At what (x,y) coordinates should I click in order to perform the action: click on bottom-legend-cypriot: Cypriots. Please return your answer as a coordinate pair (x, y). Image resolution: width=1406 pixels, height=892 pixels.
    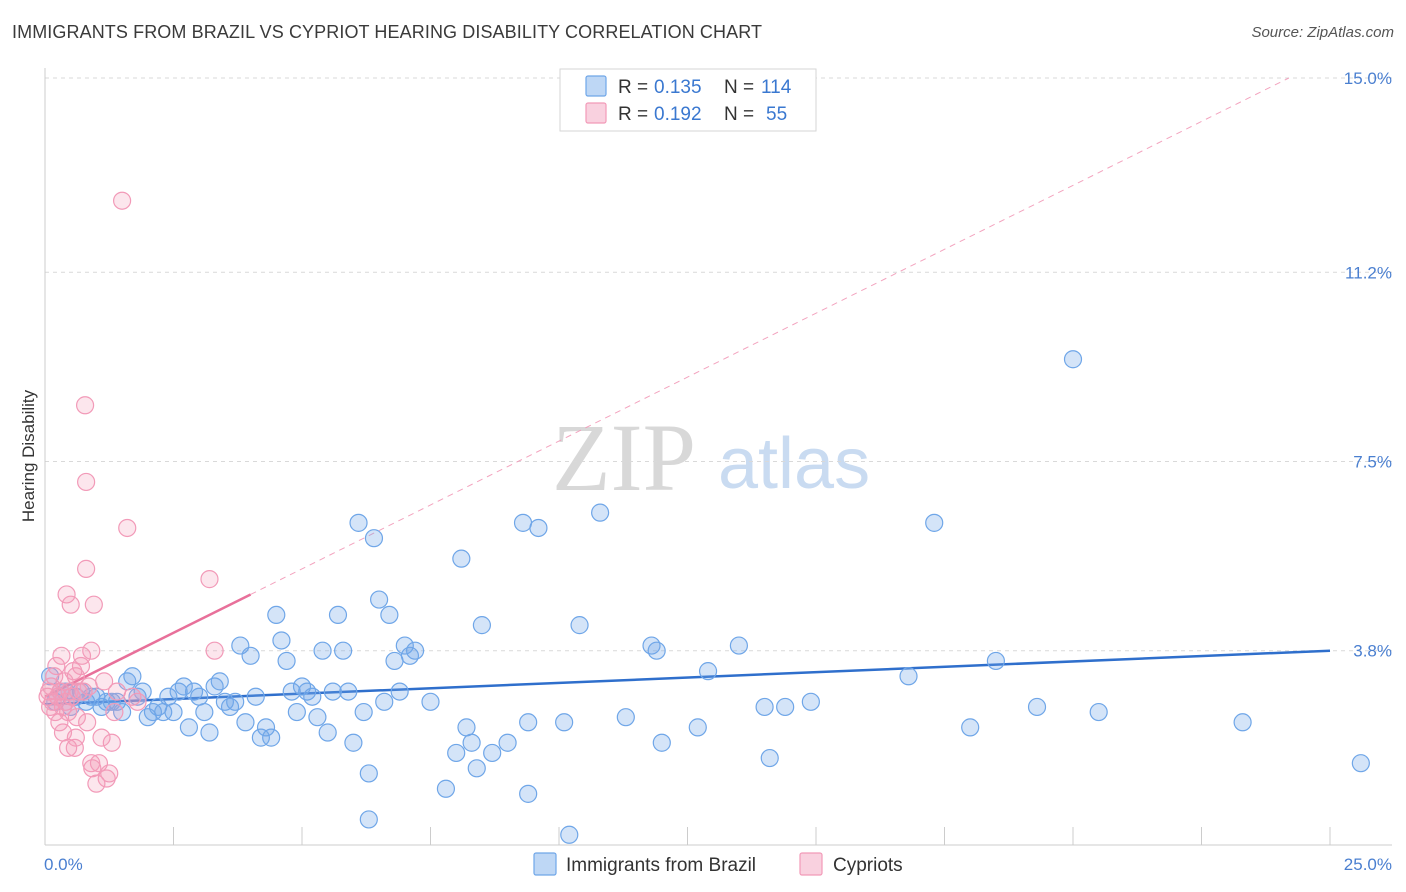
    Looking at the image, I should click on (868, 865).